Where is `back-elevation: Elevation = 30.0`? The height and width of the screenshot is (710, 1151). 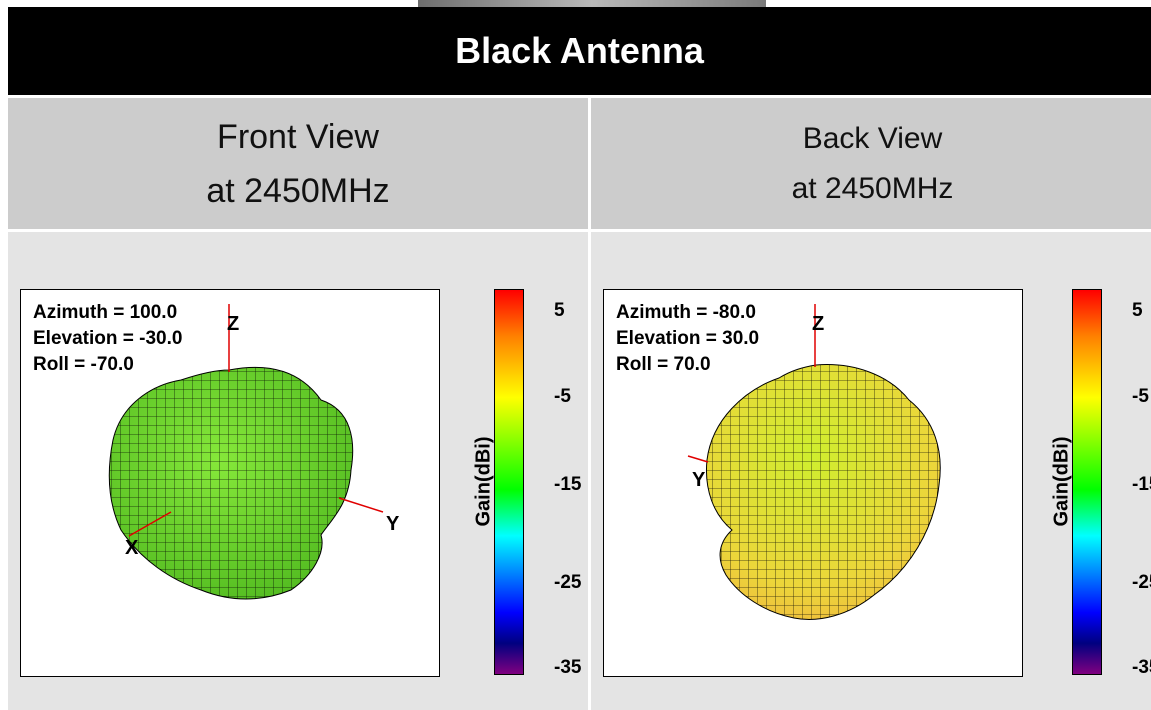 back-elevation: Elevation = 30.0 is located at coordinates (688, 338).